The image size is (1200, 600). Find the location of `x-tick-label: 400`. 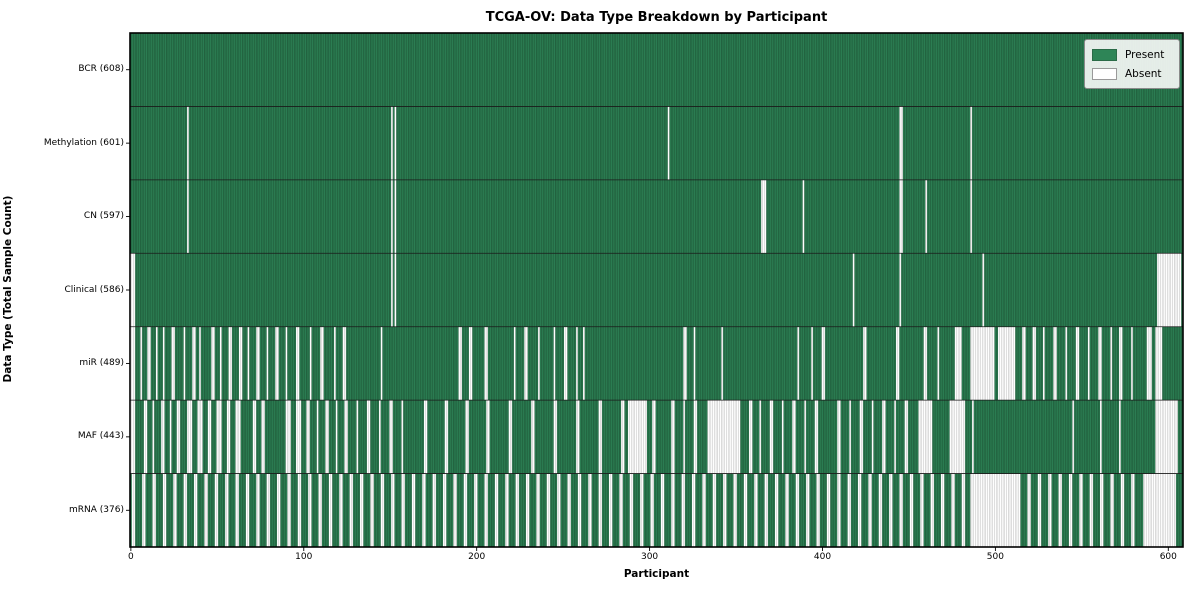

x-tick-label: 400 is located at coordinates (822, 557).